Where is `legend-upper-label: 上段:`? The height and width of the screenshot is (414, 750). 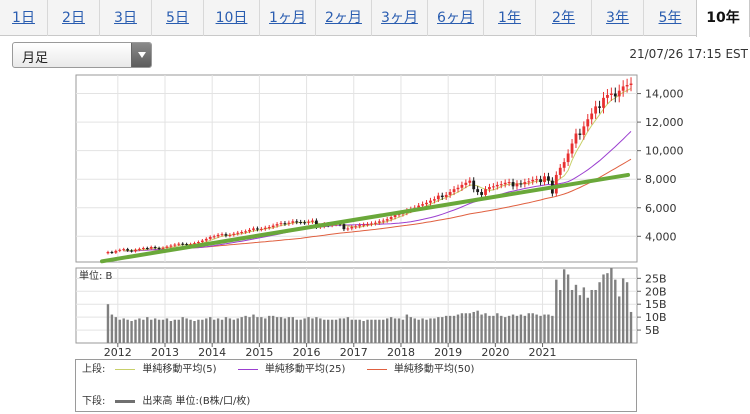 legend-upper-label: 上段: is located at coordinates (94, 369).